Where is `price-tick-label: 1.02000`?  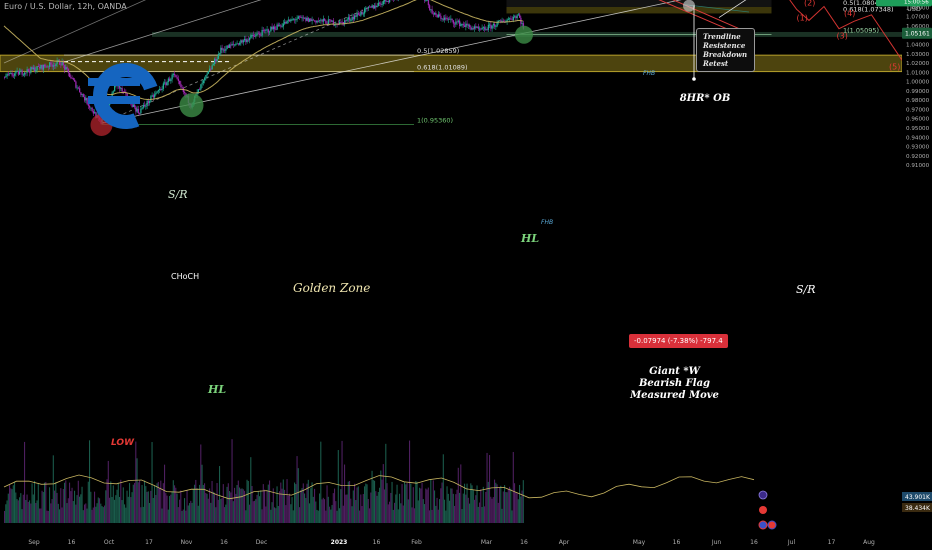 price-tick-label: 1.02000 is located at coordinates (918, 64).